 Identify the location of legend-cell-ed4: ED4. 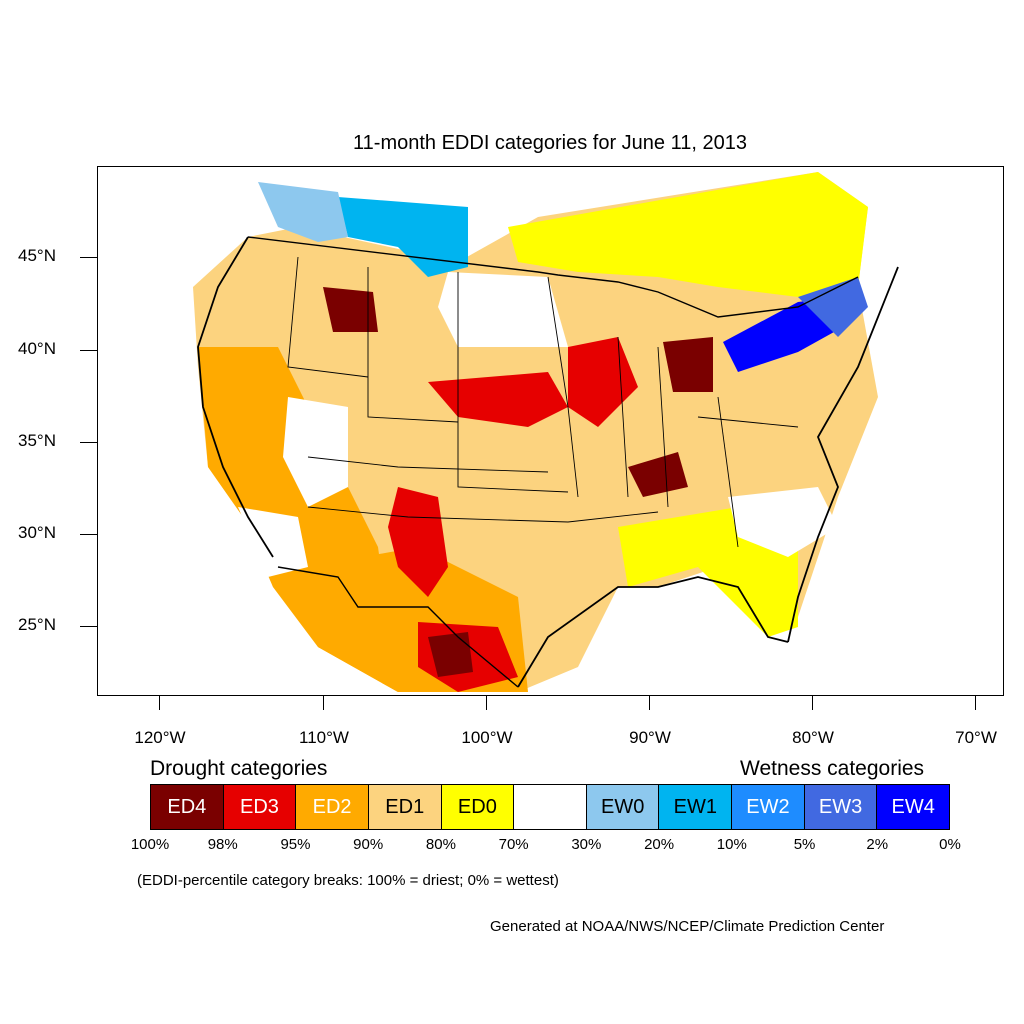
(187, 807).